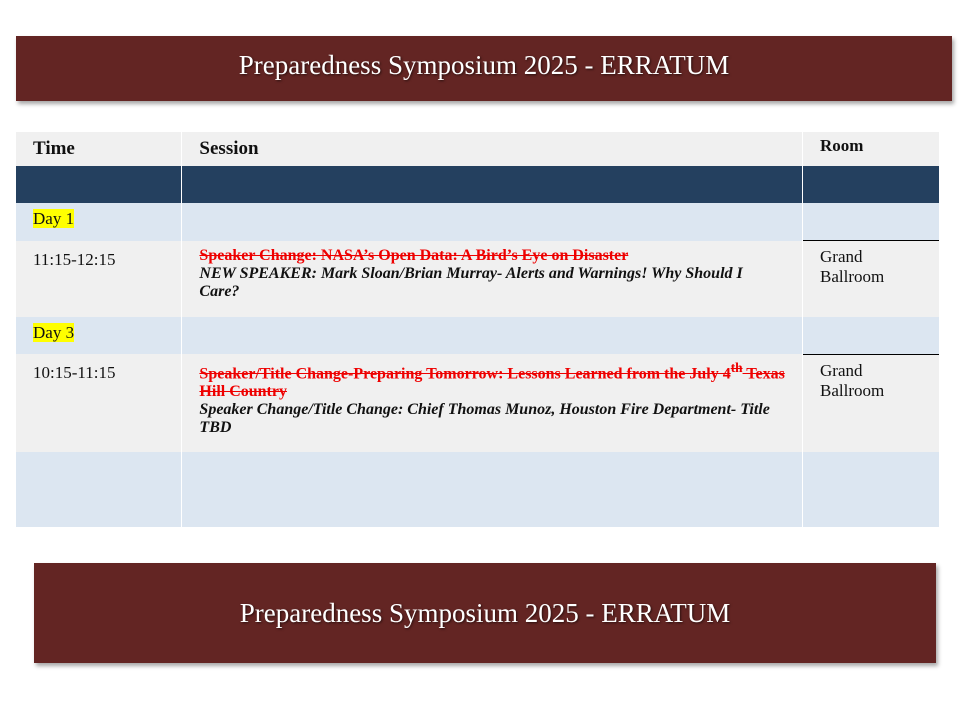 The width and height of the screenshot is (960, 720). What do you see at coordinates (54, 332) in the screenshot?
I see `day-label: Day 3` at bounding box center [54, 332].